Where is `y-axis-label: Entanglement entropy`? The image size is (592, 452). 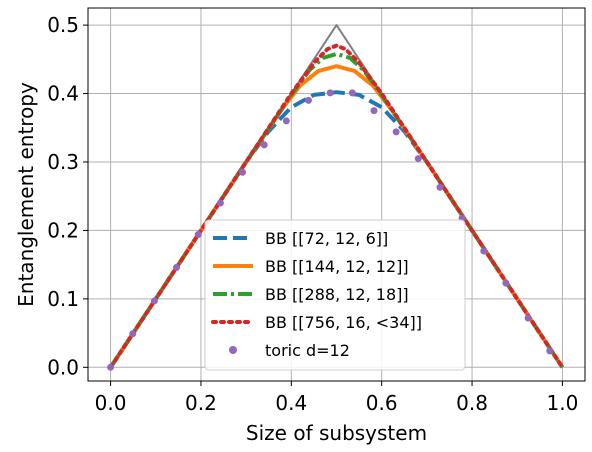 y-axis-label: Entanglement entropy is located at coordinates (26, 194).